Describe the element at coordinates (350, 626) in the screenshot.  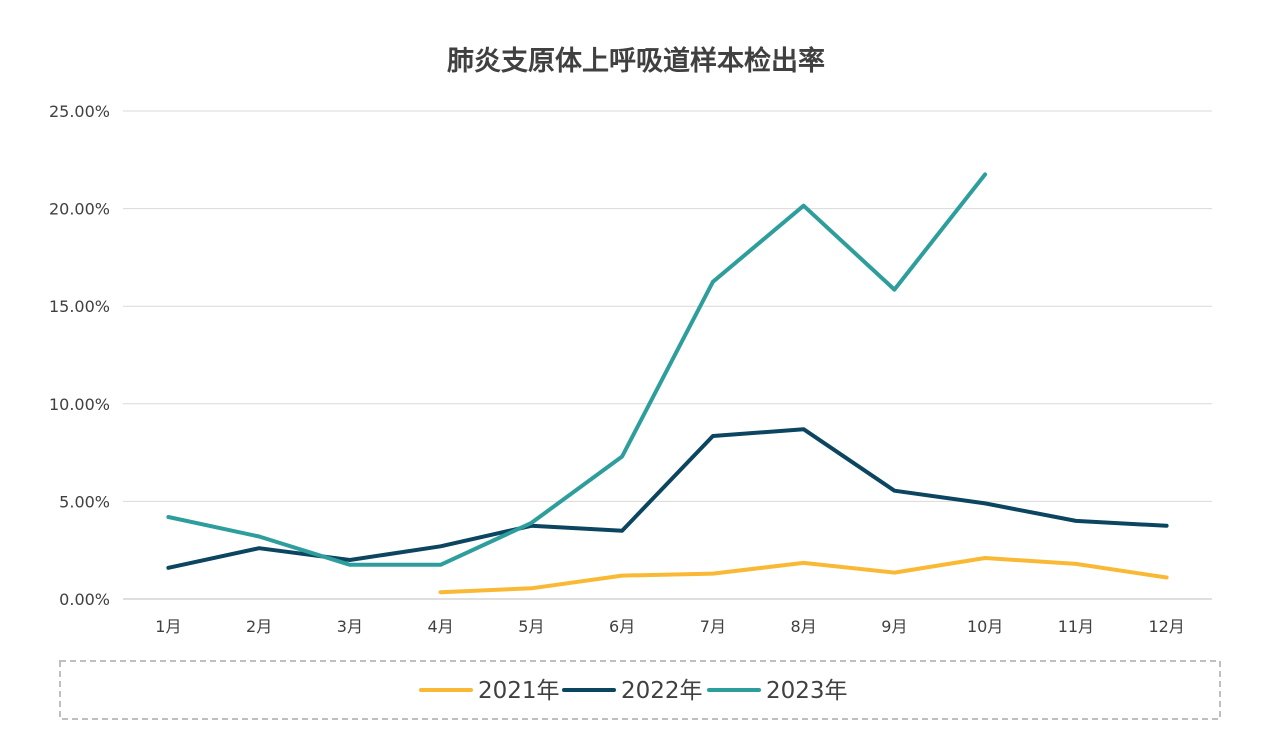
I see `x-tick-label: 3月` at that location.